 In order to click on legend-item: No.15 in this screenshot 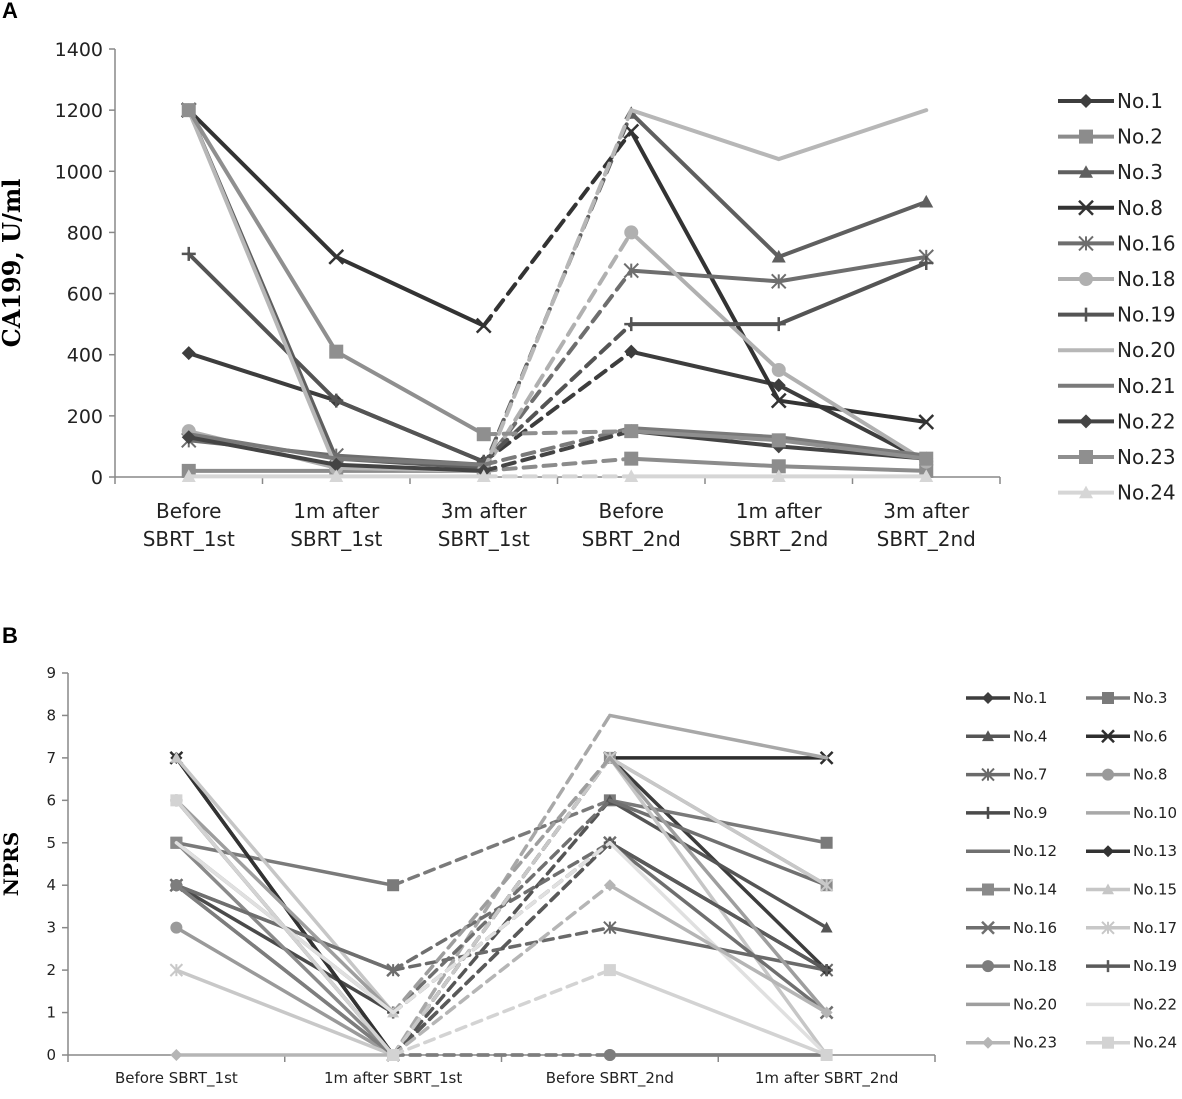, I will do `click(1131, 890)`.